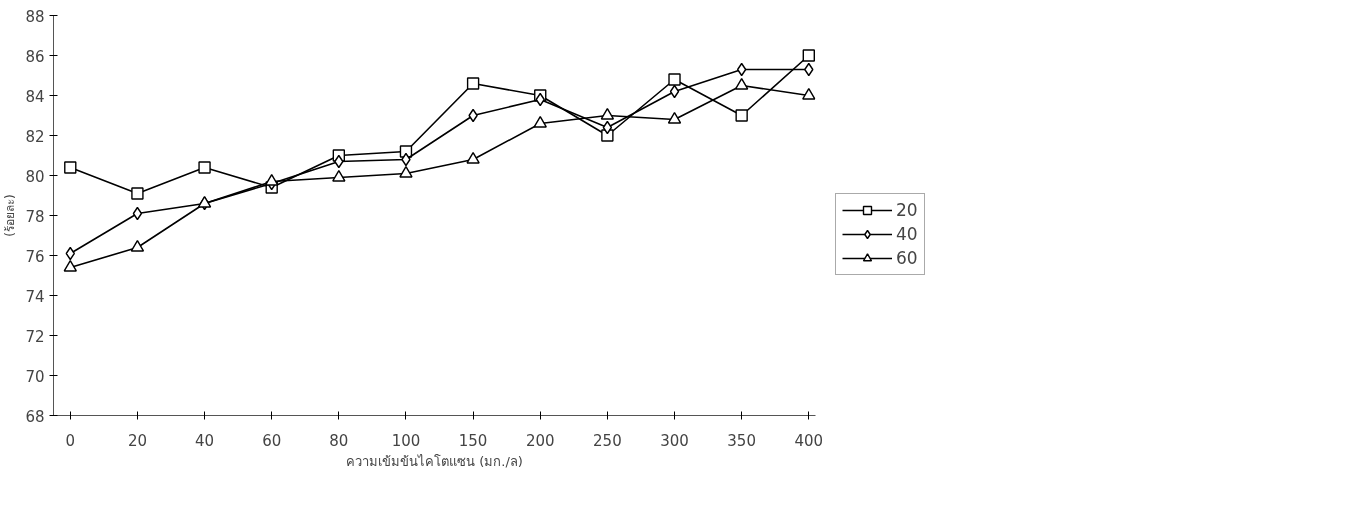 The height and width of the screenshot is (517, 1365). Describe the element at coordinates (674, 440) in the screenshot. I see `x-tick-label: 300` at that location.